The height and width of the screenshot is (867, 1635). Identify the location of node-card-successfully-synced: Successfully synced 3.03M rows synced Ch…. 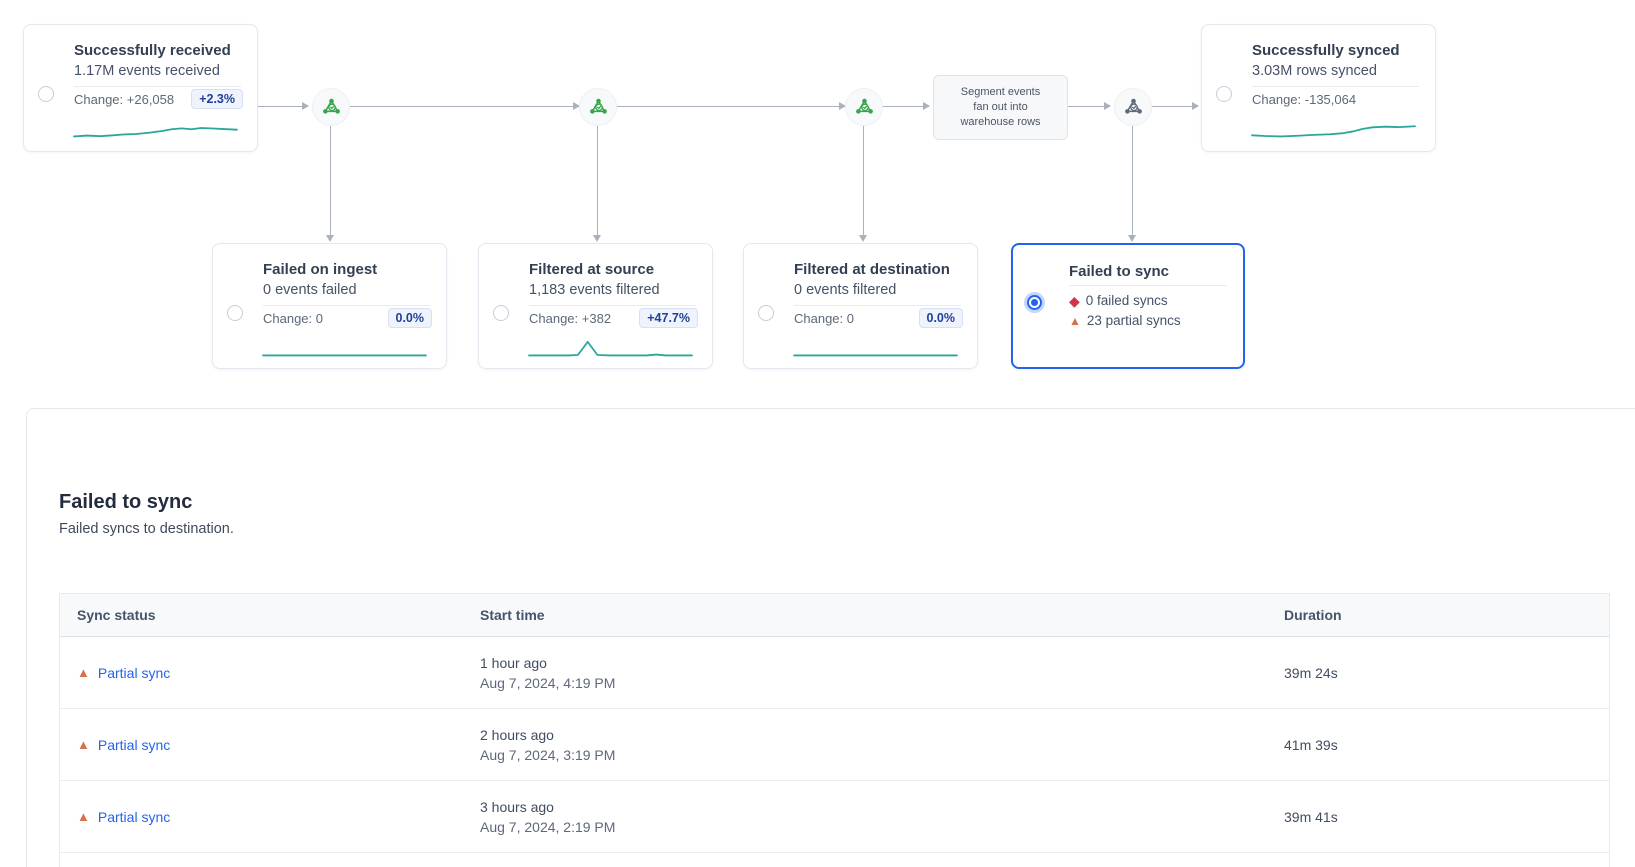
(1318, 88).